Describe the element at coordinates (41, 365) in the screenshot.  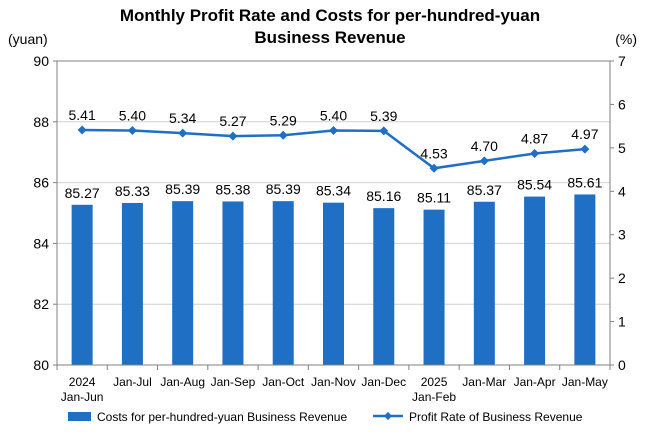
I see `left-tick-label: 80` at that location.